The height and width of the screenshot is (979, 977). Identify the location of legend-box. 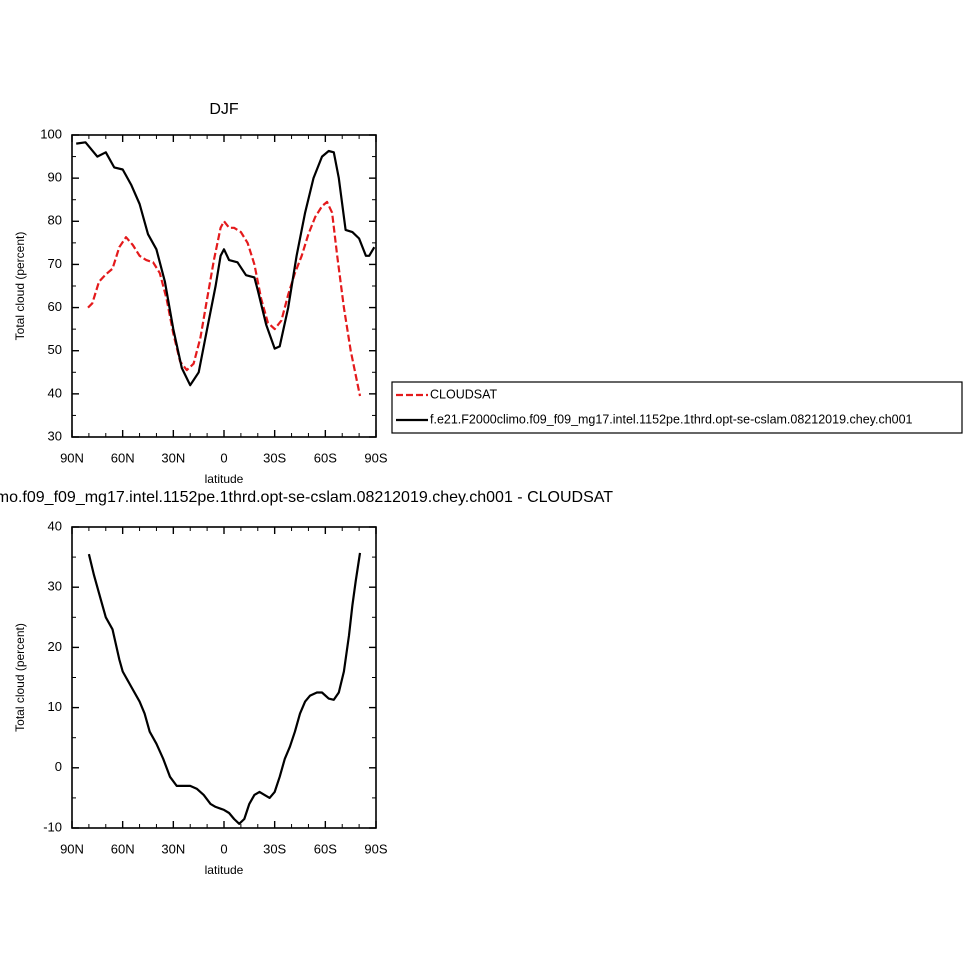
(677, 407).